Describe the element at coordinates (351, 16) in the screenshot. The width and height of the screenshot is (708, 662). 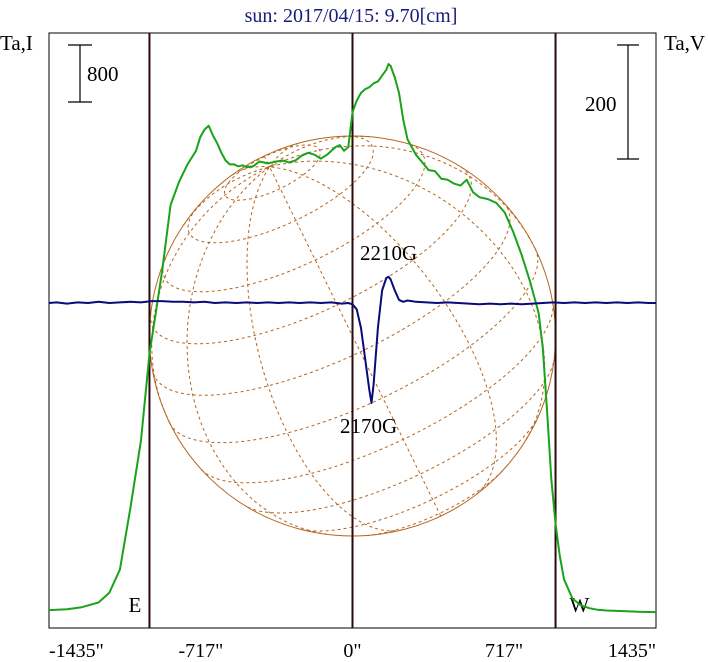
I see `chart-title: sun: 2017/04/15: 9.70[cm]` at that location.